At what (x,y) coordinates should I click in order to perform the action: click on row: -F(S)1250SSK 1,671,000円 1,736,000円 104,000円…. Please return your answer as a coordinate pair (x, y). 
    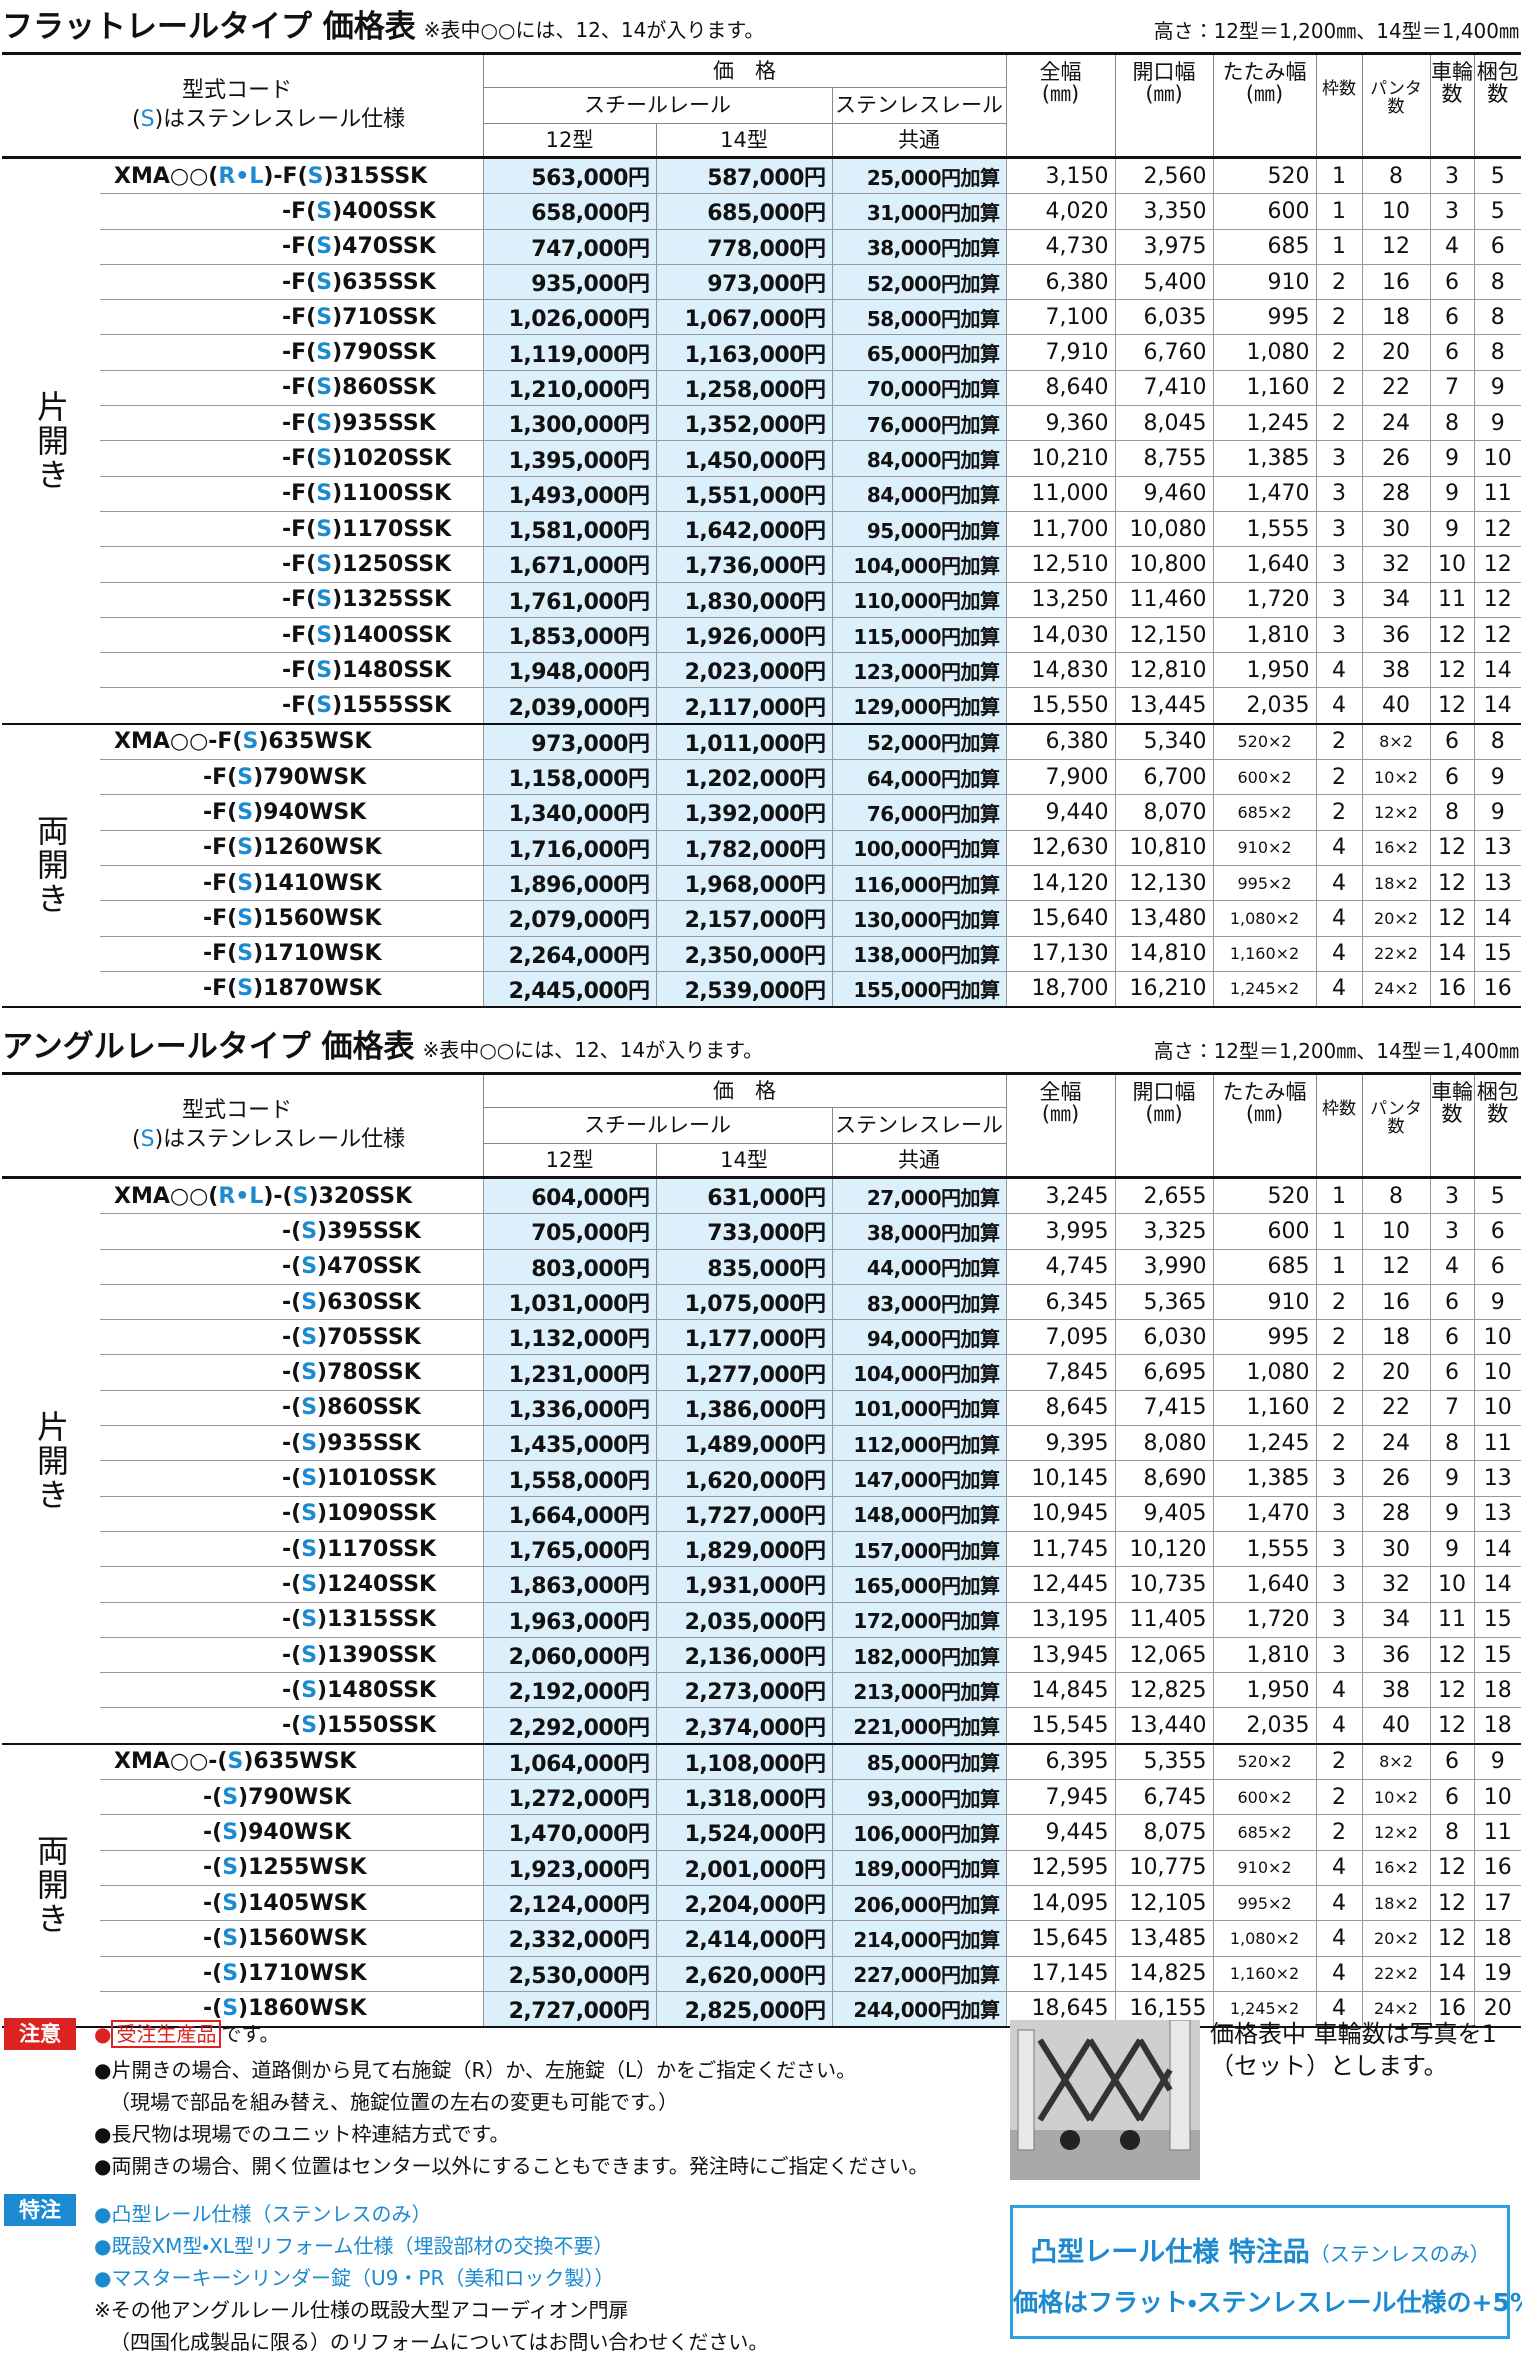
    Looking at the image, I should click on (762, 564).